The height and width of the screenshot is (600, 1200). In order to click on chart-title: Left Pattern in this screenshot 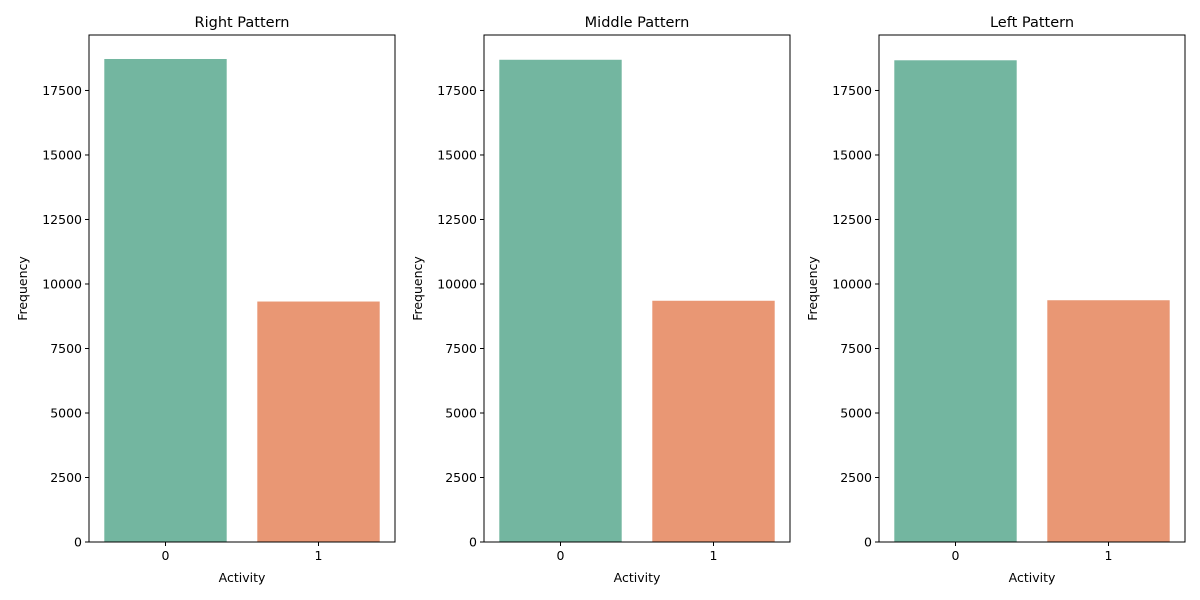, I will do `click(1032, 23)`.